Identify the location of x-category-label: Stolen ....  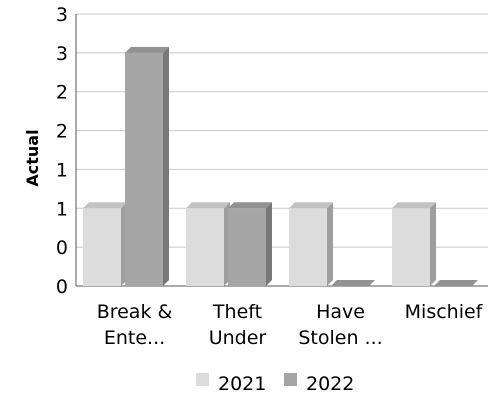
(340, 338).